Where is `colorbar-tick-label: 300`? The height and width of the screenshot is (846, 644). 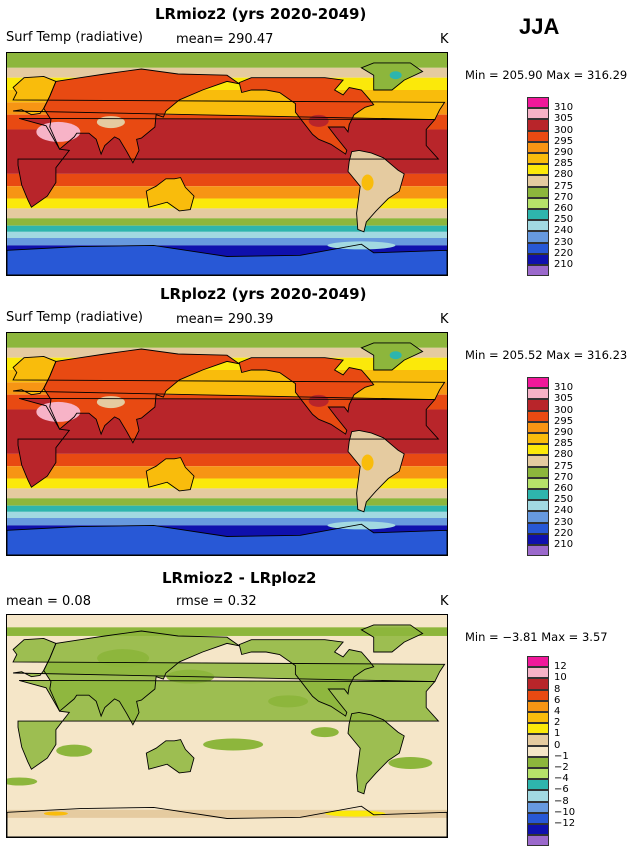 colorbar-tick-label: 300 is located at coordinates (564, 130).